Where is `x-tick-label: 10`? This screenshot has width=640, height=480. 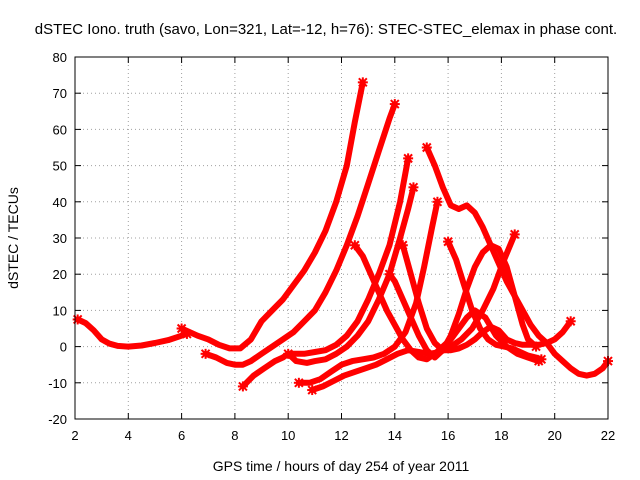
x-tick-label: 10 is located at coordinates (288, 435).